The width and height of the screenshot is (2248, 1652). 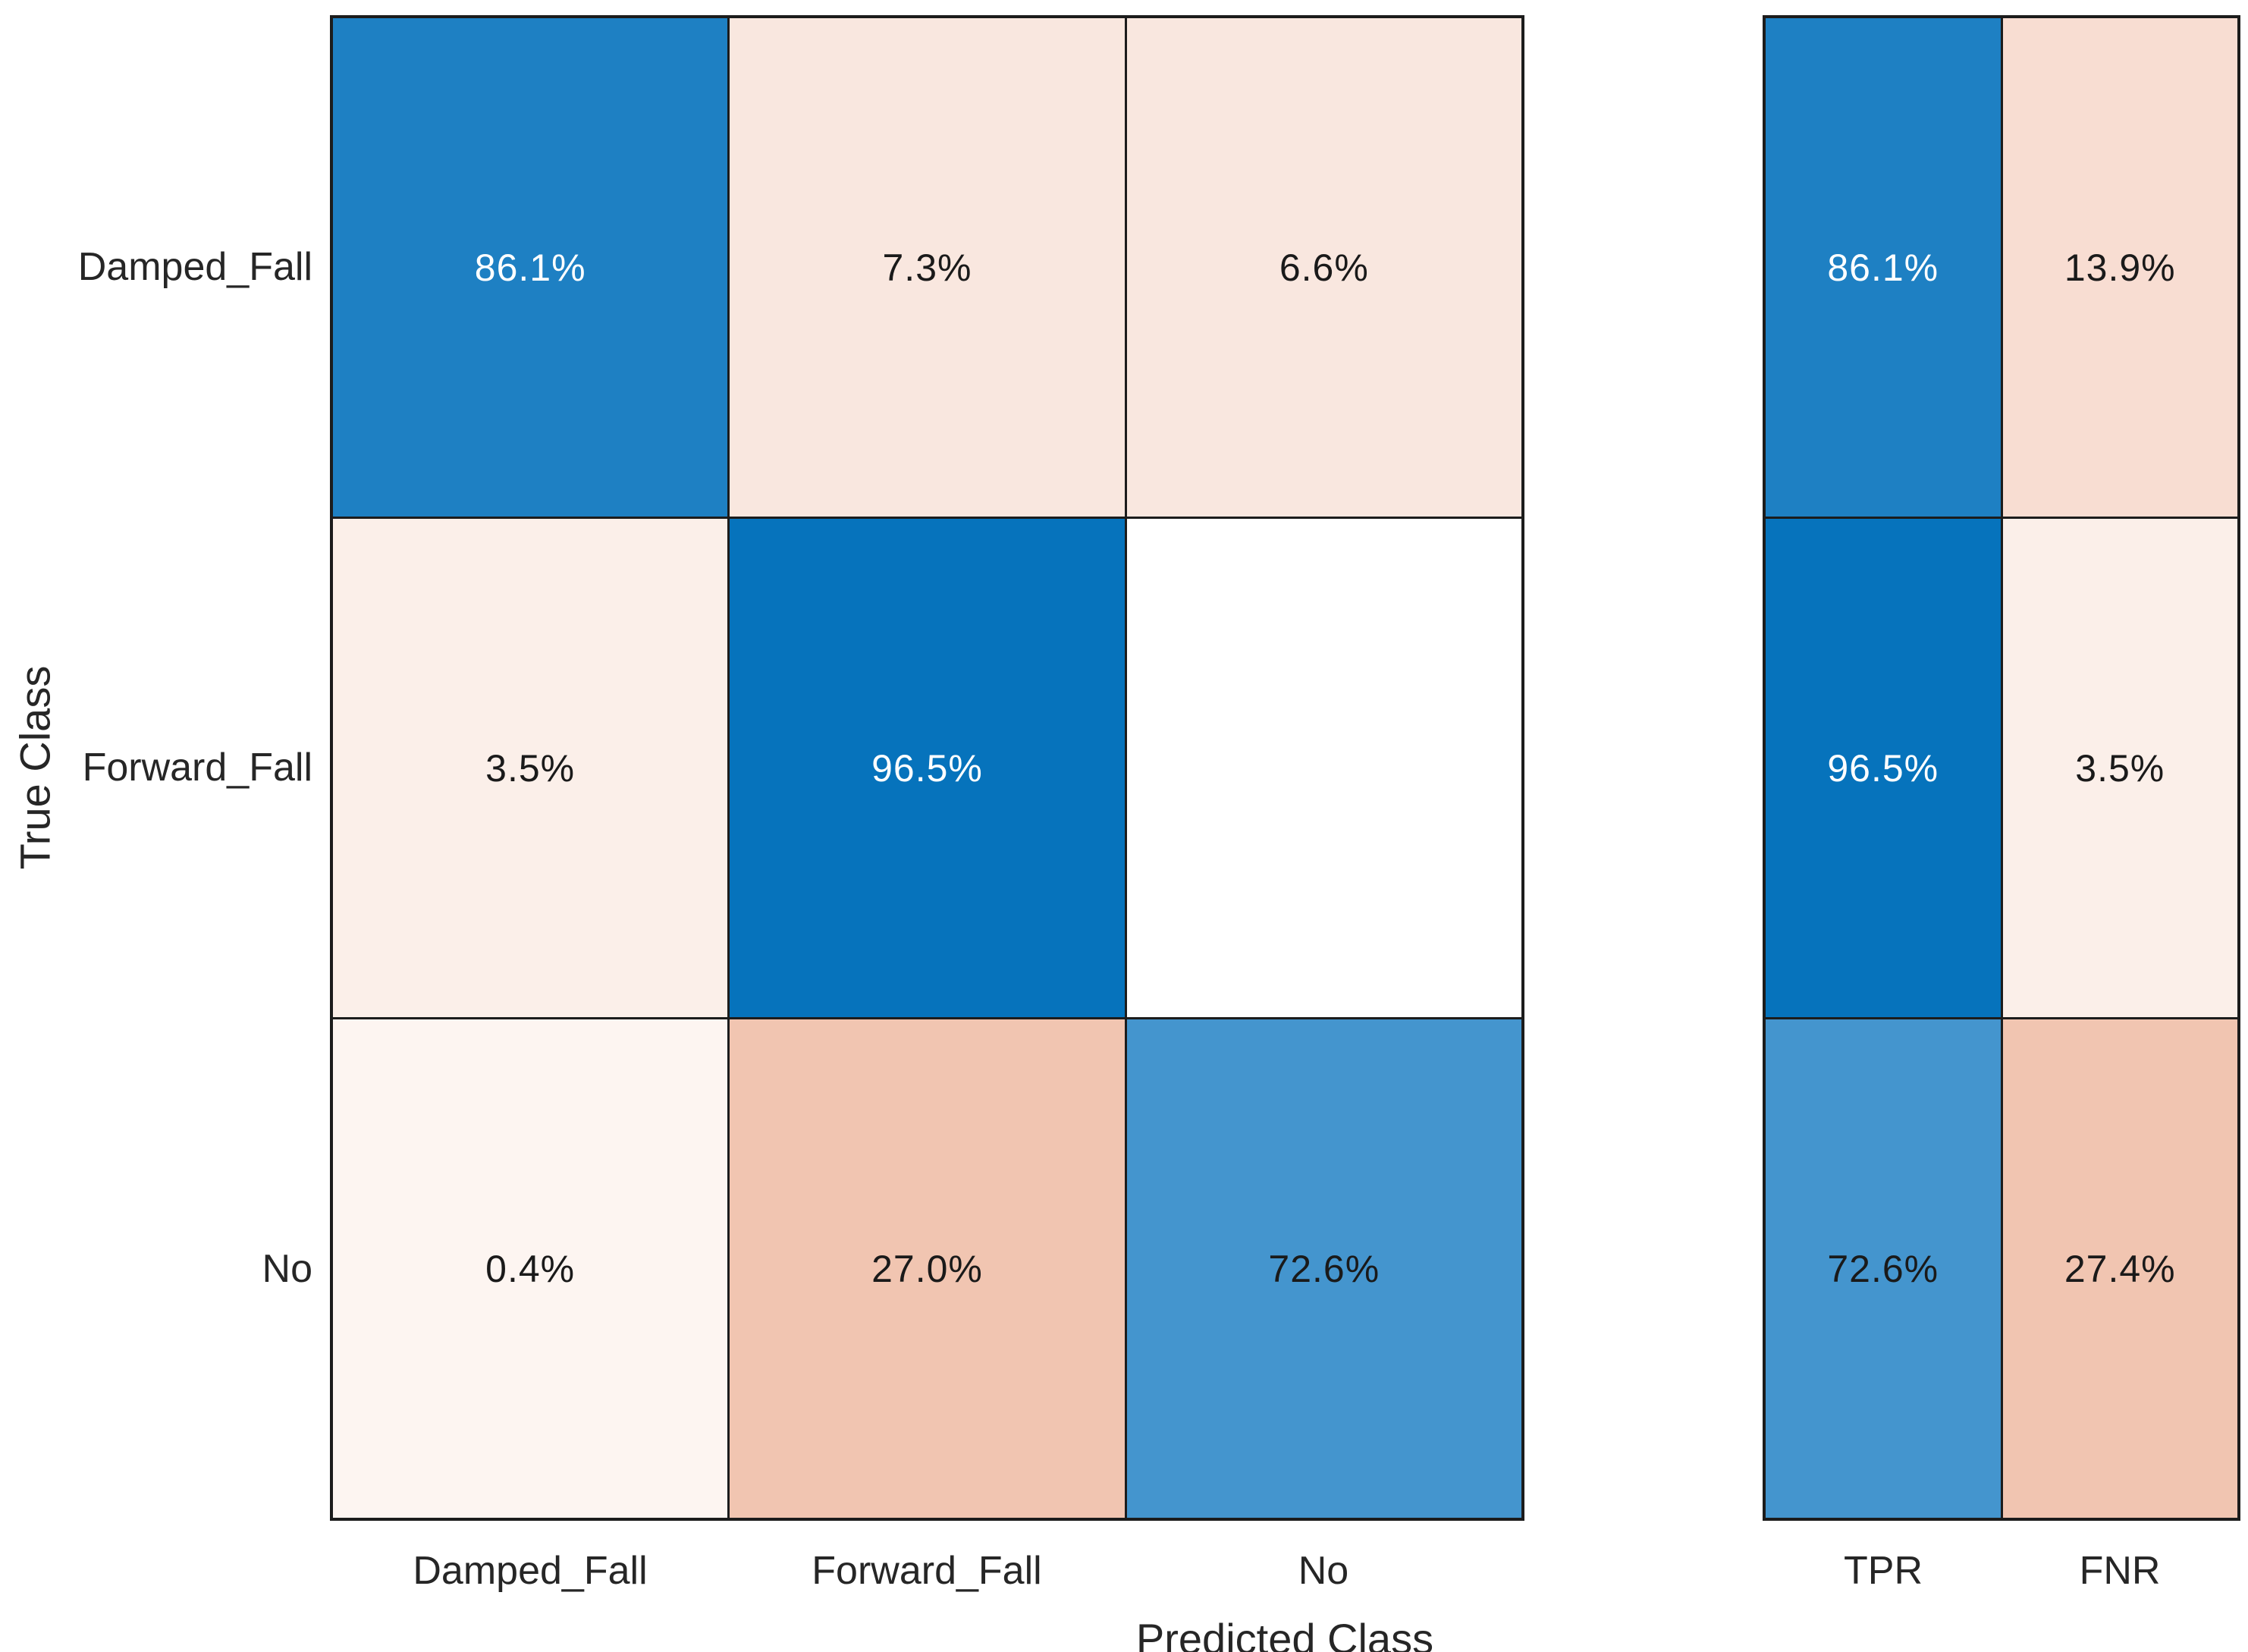 What do you see at coordinates (195, 267) in the screenshot?
I see `row-label-damped-fall: Damped_Fall` at bounding box center [195, 267].